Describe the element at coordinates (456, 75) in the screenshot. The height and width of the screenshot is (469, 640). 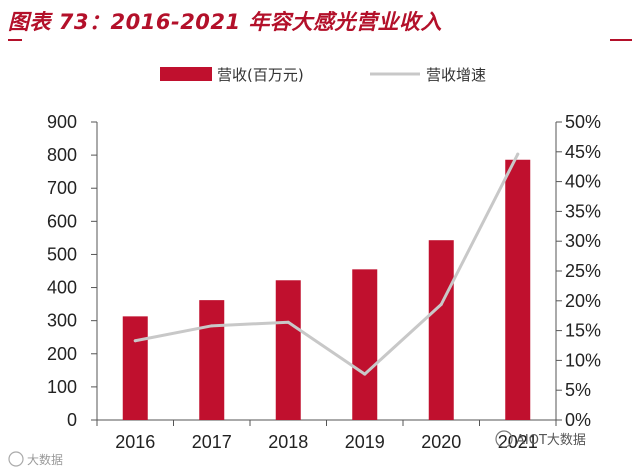
I see `legend-line-label: 营收增速` at that location.